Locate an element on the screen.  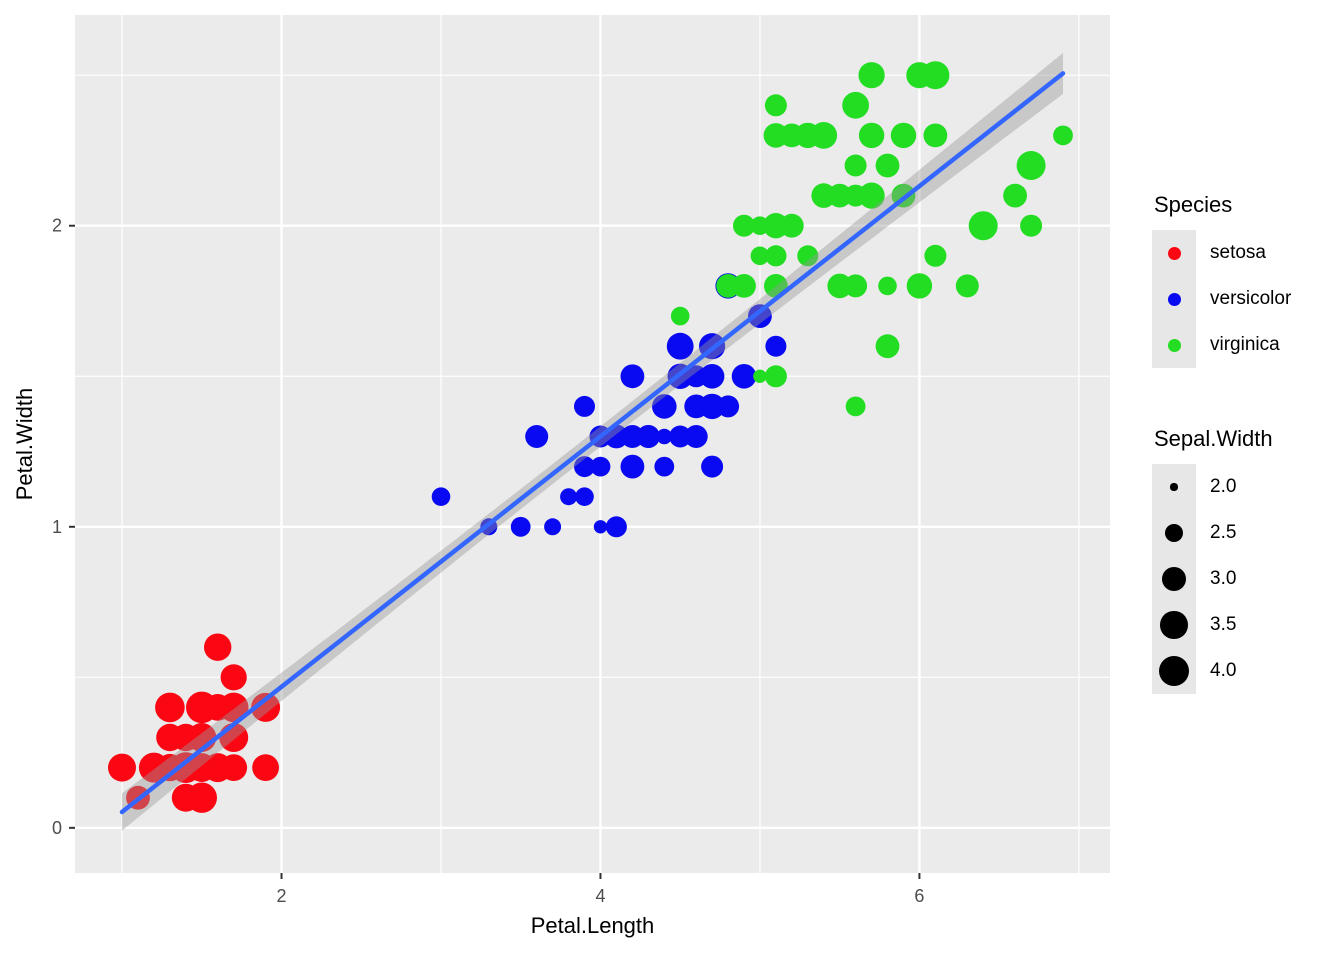
legend-item-label: setosa is located at coordinates (1238, 252).